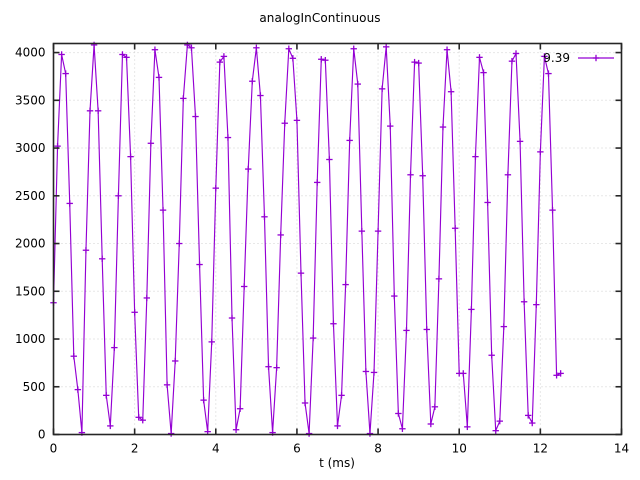  What do you see at coordinates (135, 449) in the screenshot?
I see `x-tick-label: 2` at bounding box center [135, 449].